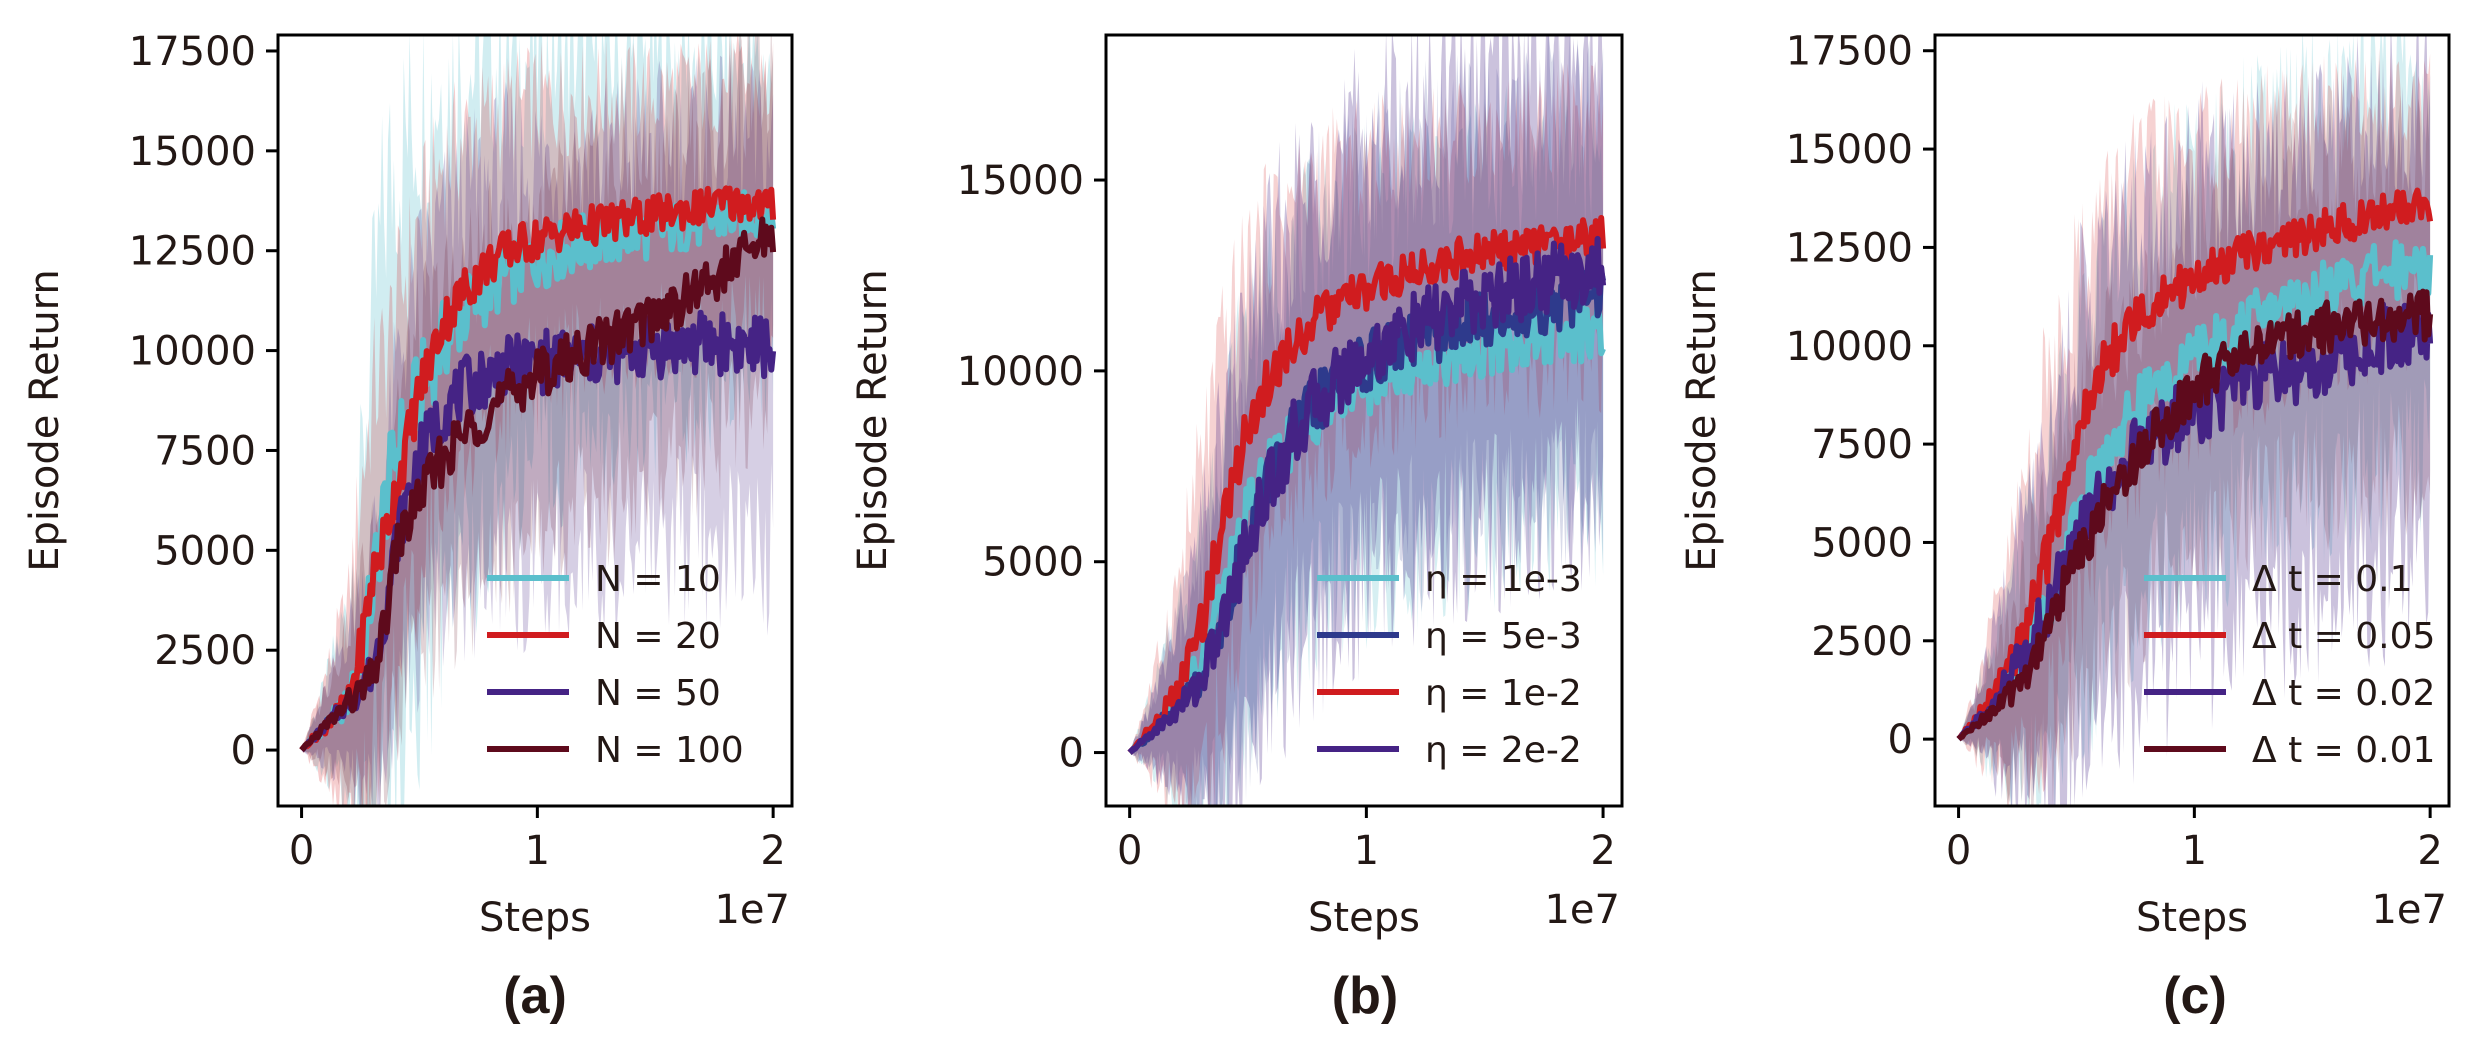 The image size is (2481, 1043). I want to click on legend-label-4: η = 2e-2, so click(1503, 750).